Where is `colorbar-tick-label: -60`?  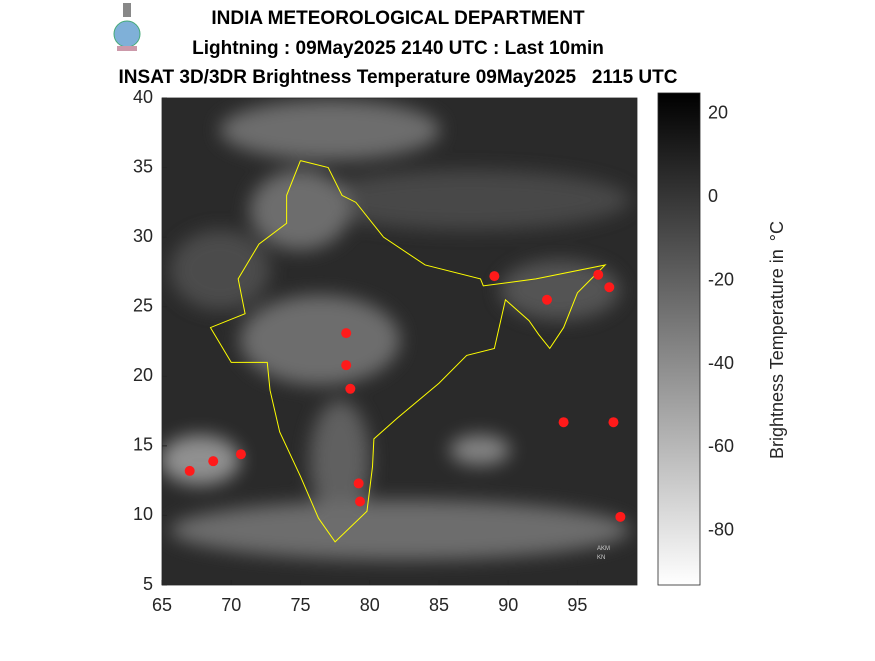
colorbar-tick-label: -60 is located at coordinates (721, 446).